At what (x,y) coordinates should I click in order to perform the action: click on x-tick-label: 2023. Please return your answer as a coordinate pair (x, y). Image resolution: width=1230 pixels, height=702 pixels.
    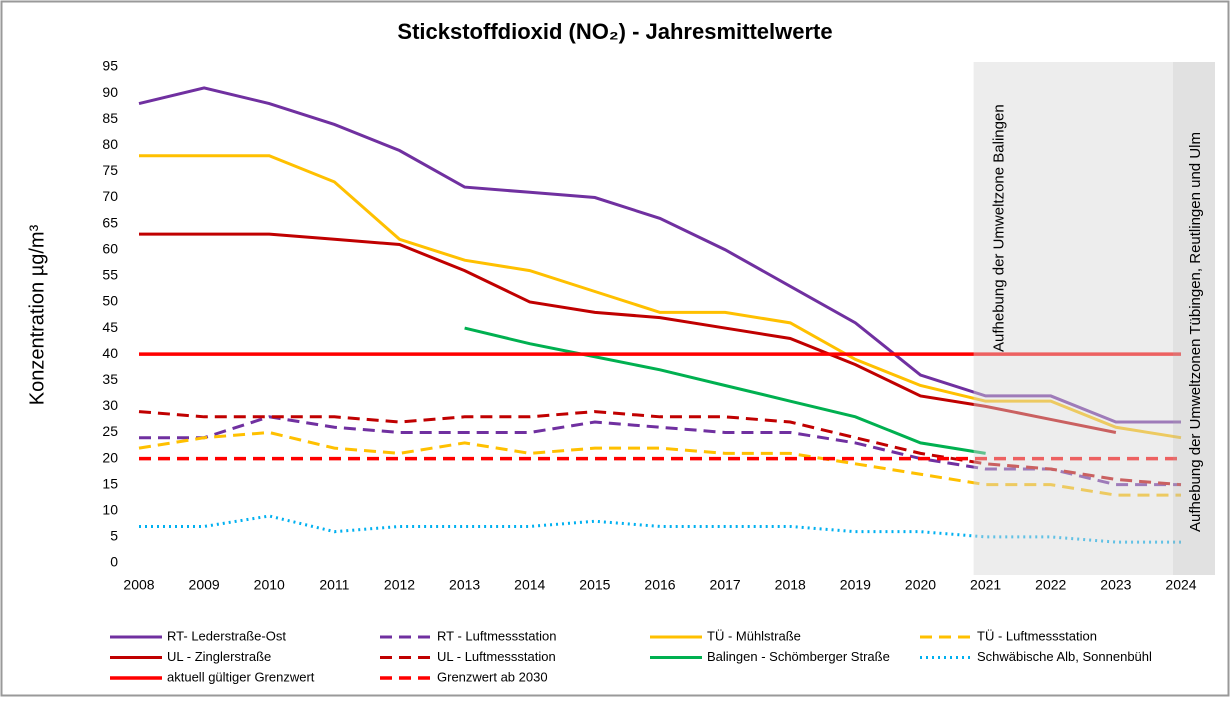
    Looking at the image, I should click on (1115, 585).